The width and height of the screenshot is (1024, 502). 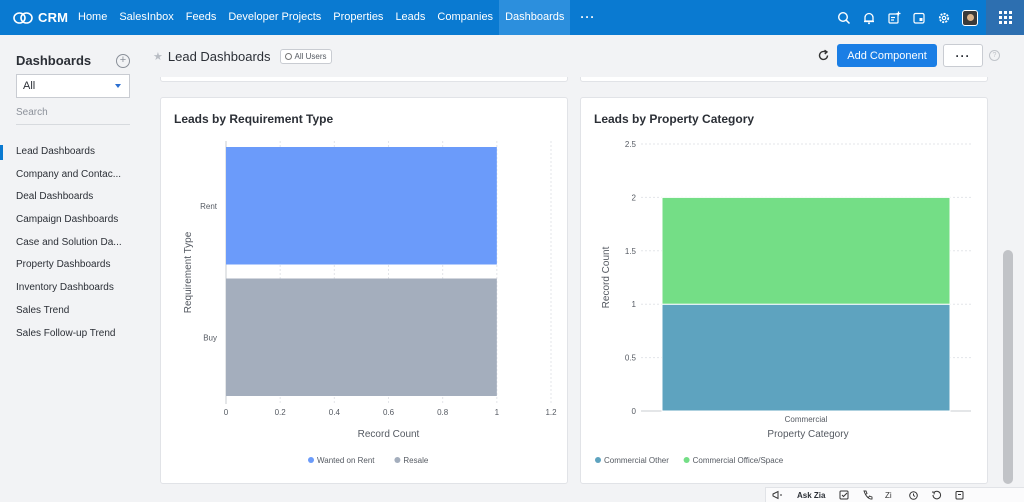 What do you see at coordinates (310, 56) in the screenshot?
I see `visibility-label: All Users` at bounding box center [310, 56].